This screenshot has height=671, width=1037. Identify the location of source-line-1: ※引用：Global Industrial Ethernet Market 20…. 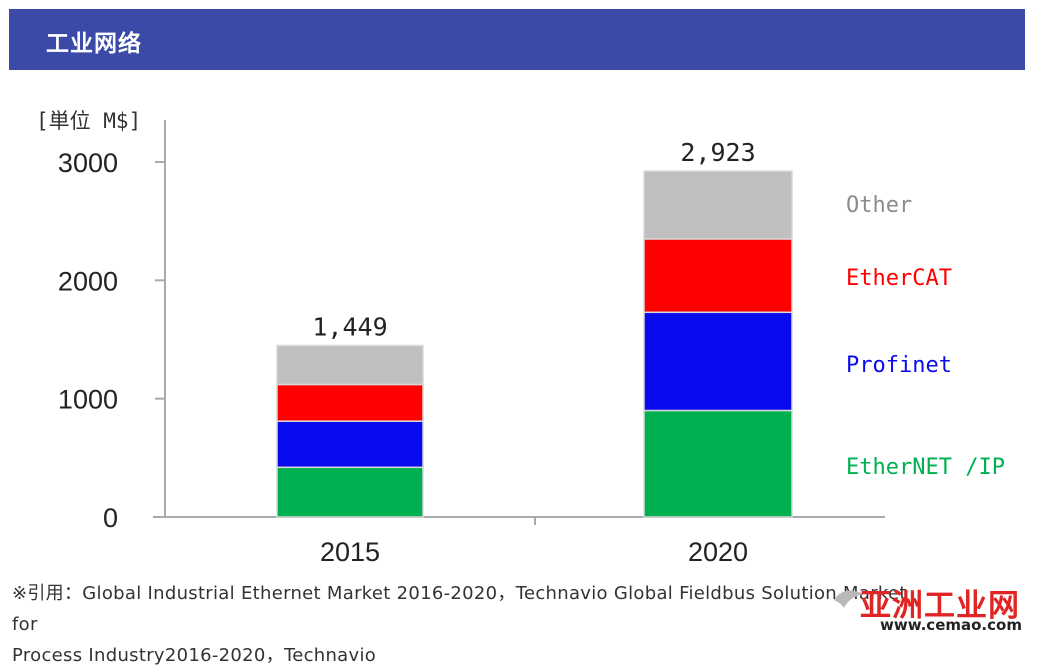
(459, 609).